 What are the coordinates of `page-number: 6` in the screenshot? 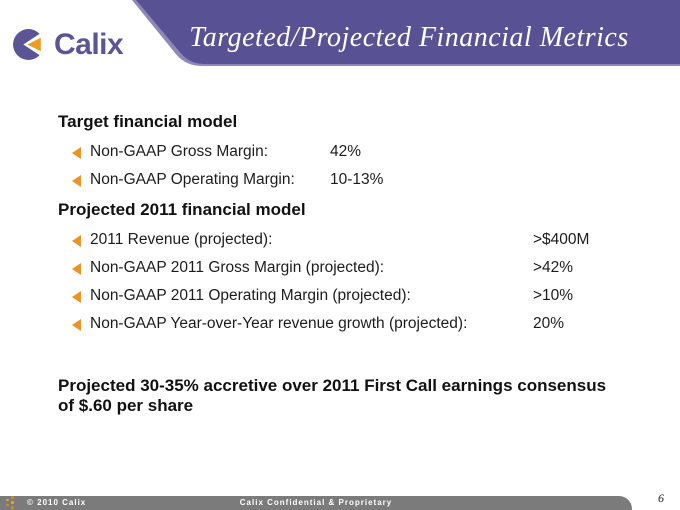 It's located at (661, 498).